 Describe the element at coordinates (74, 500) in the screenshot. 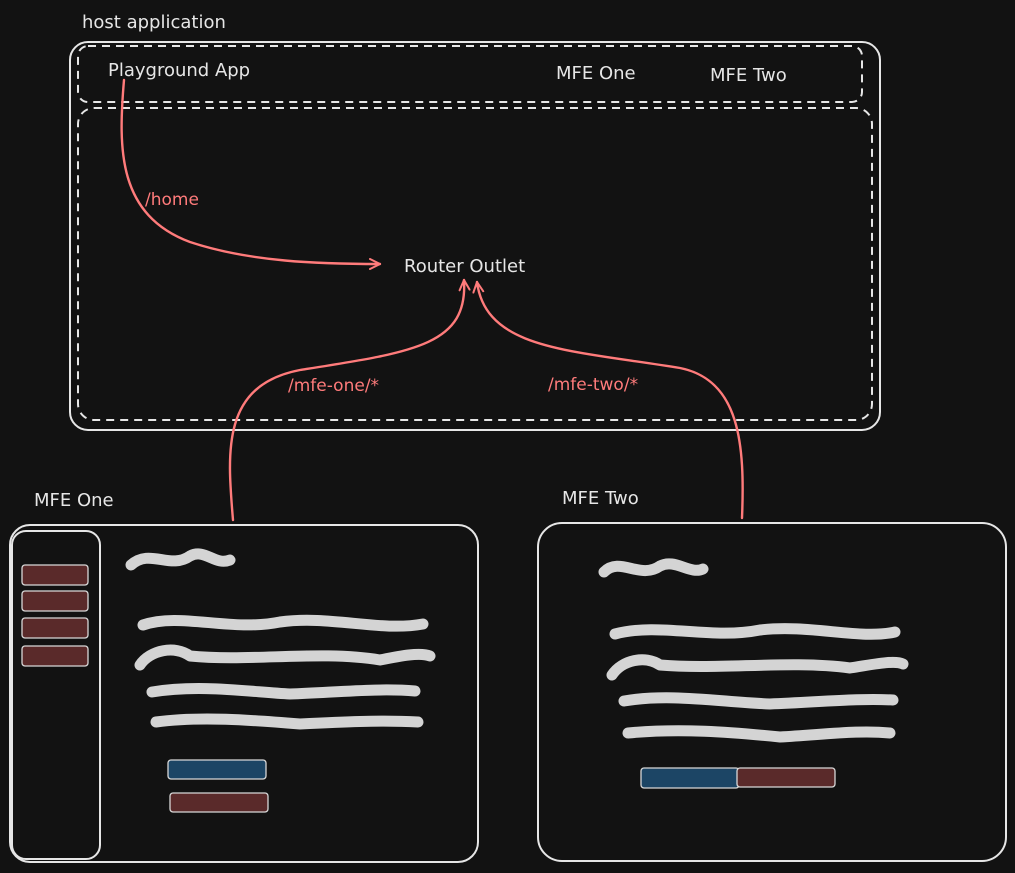

I see `mfe-one-caption: MFE One` at that location.